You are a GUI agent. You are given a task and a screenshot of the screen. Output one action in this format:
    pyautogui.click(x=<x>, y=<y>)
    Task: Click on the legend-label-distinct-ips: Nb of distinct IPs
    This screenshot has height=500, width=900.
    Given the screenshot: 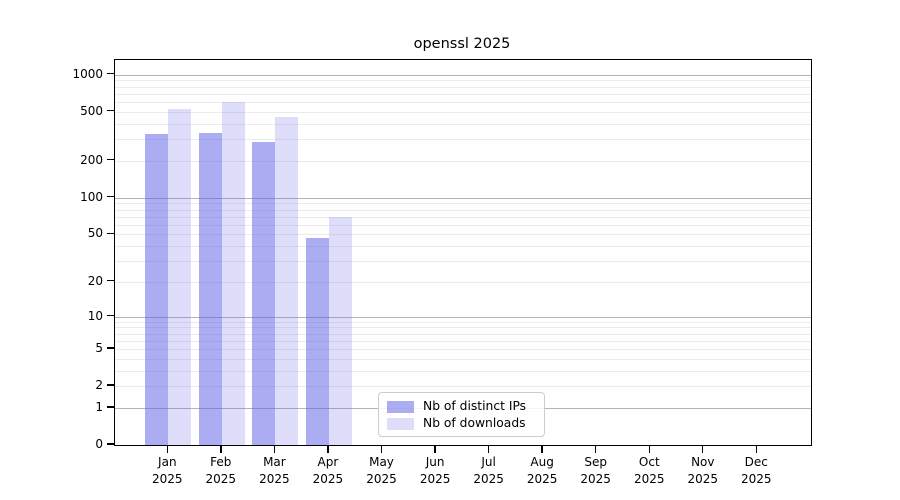 What is the action you would take?
    pyautogui.click(x=475, y=406)
    